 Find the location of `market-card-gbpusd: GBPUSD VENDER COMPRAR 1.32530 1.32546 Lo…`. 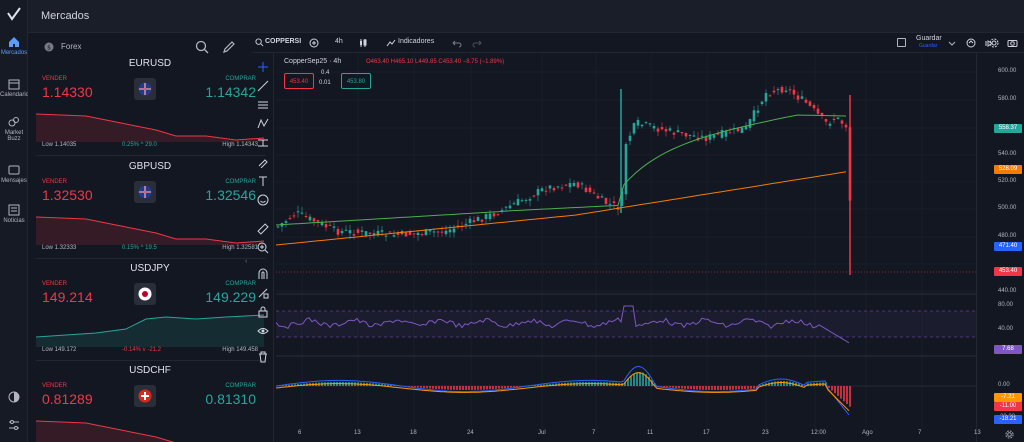

market-card-gbpusd: GBPUSD VENDER COMPRAR 1.32530 1.32546 Lo… is located at coordinates (151, 210).